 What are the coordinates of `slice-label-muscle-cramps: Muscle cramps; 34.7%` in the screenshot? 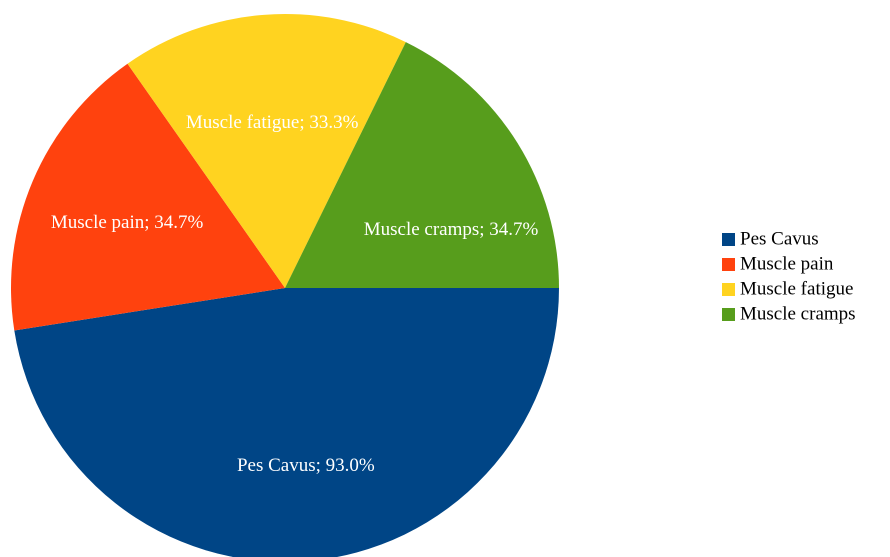 It's located at (451, 229).